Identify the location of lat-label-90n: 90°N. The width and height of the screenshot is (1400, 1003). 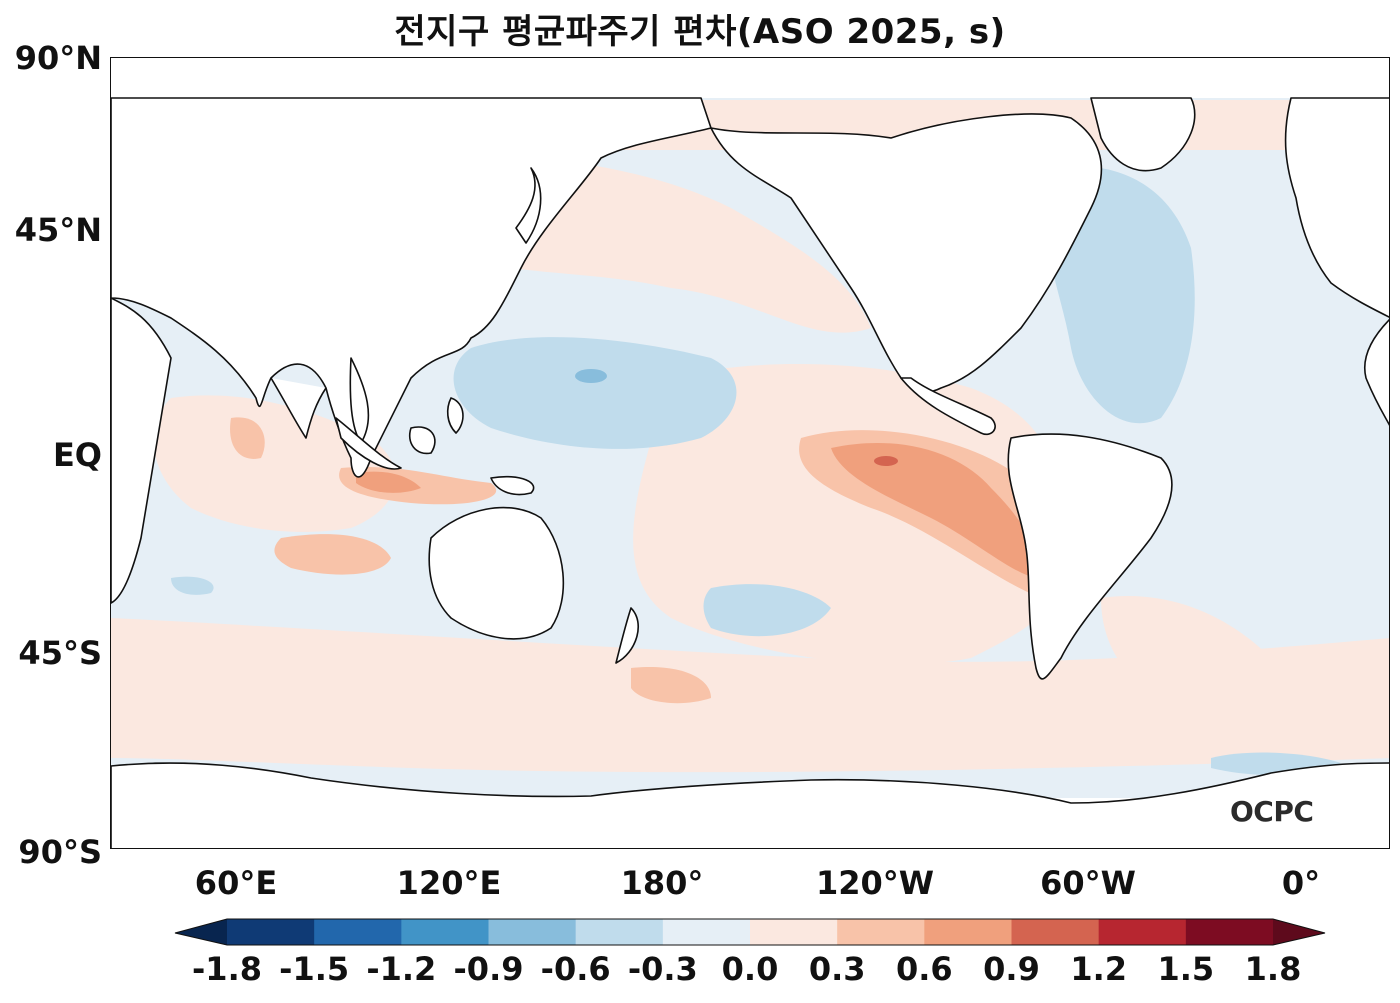
(58, 58).